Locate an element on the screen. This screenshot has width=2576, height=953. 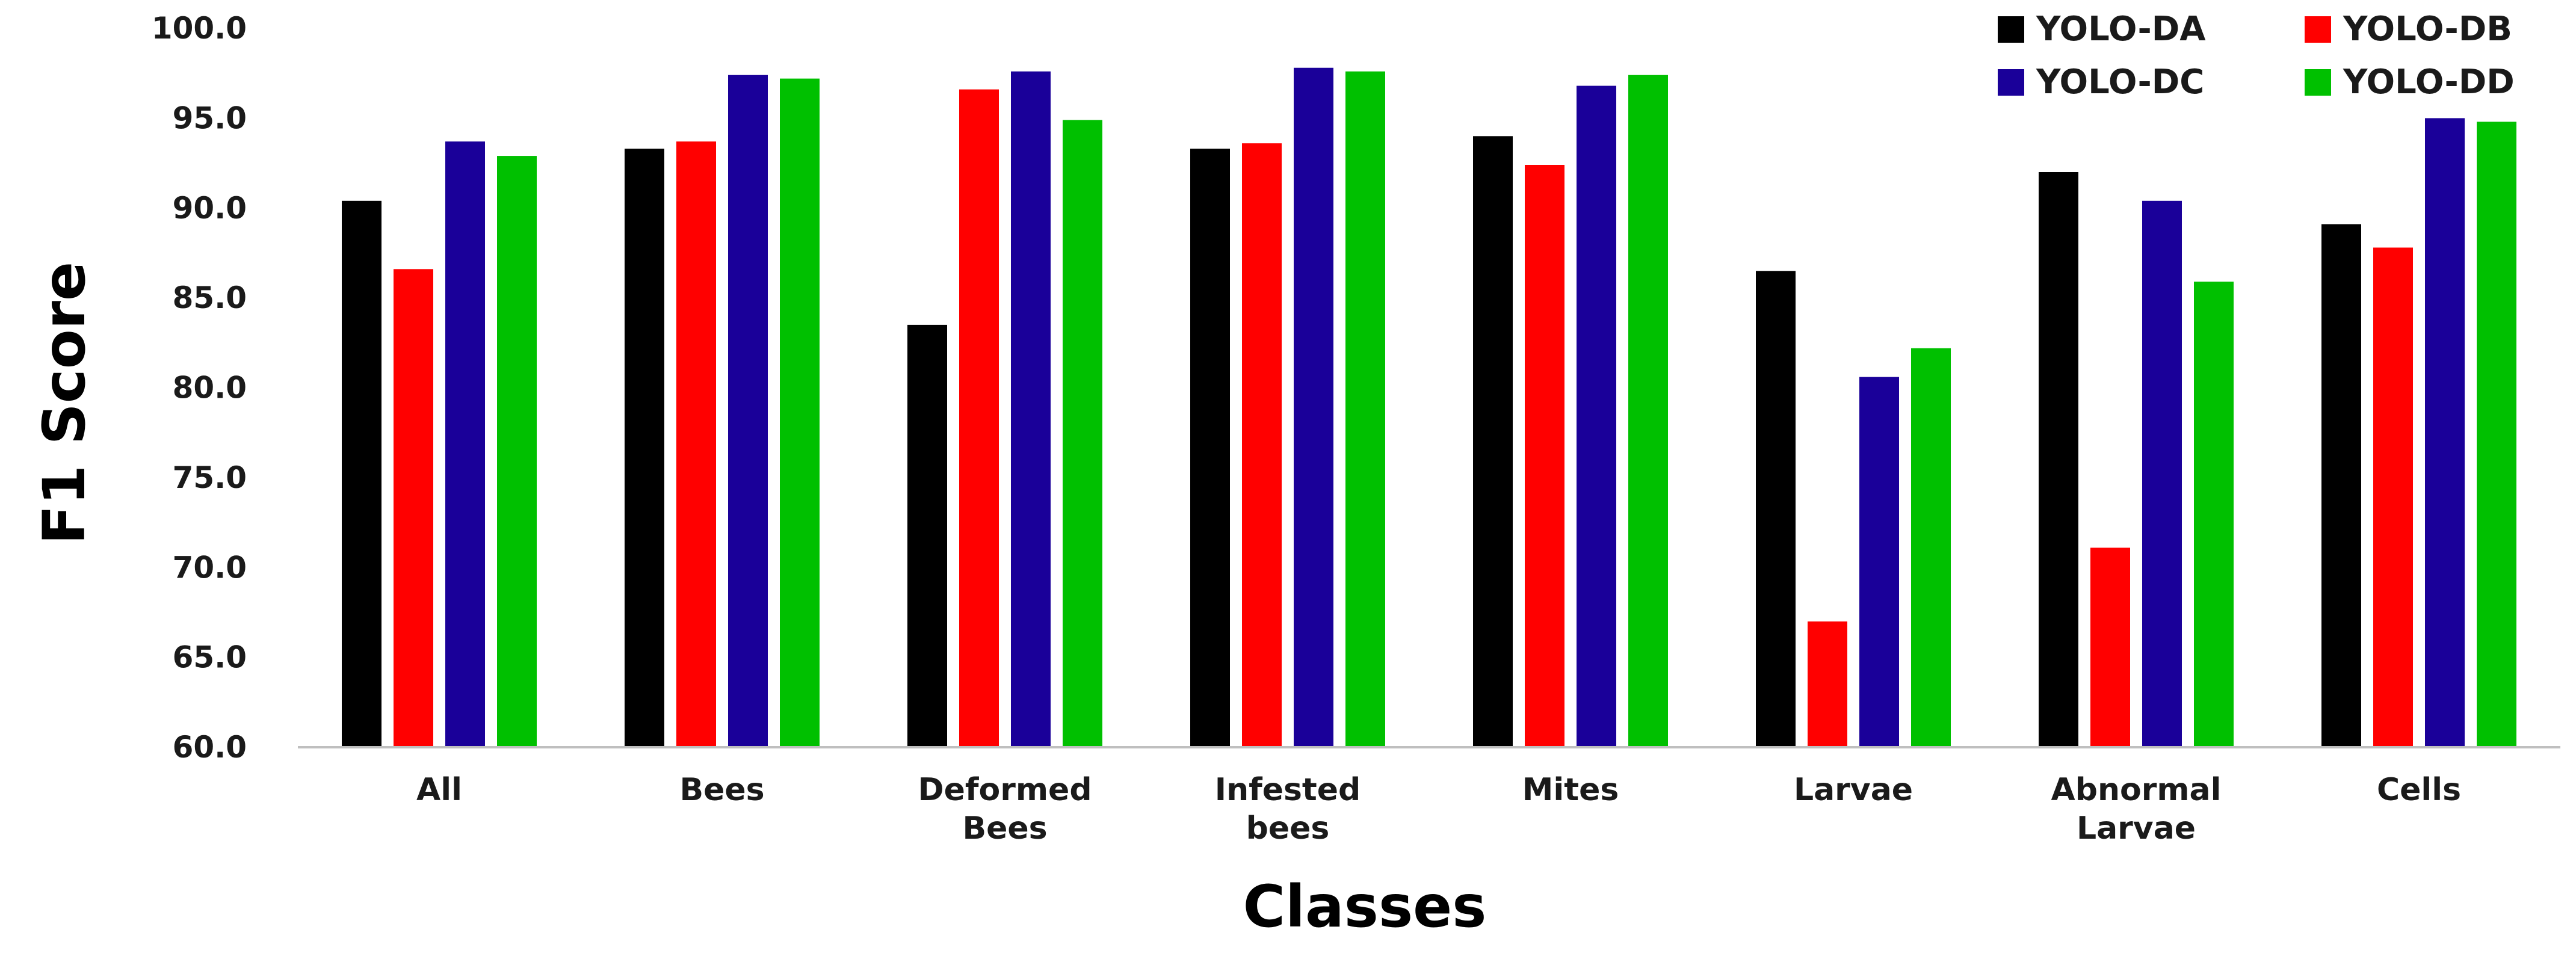
x-category-label-line: Cells is located at coordinates (2419, 790).